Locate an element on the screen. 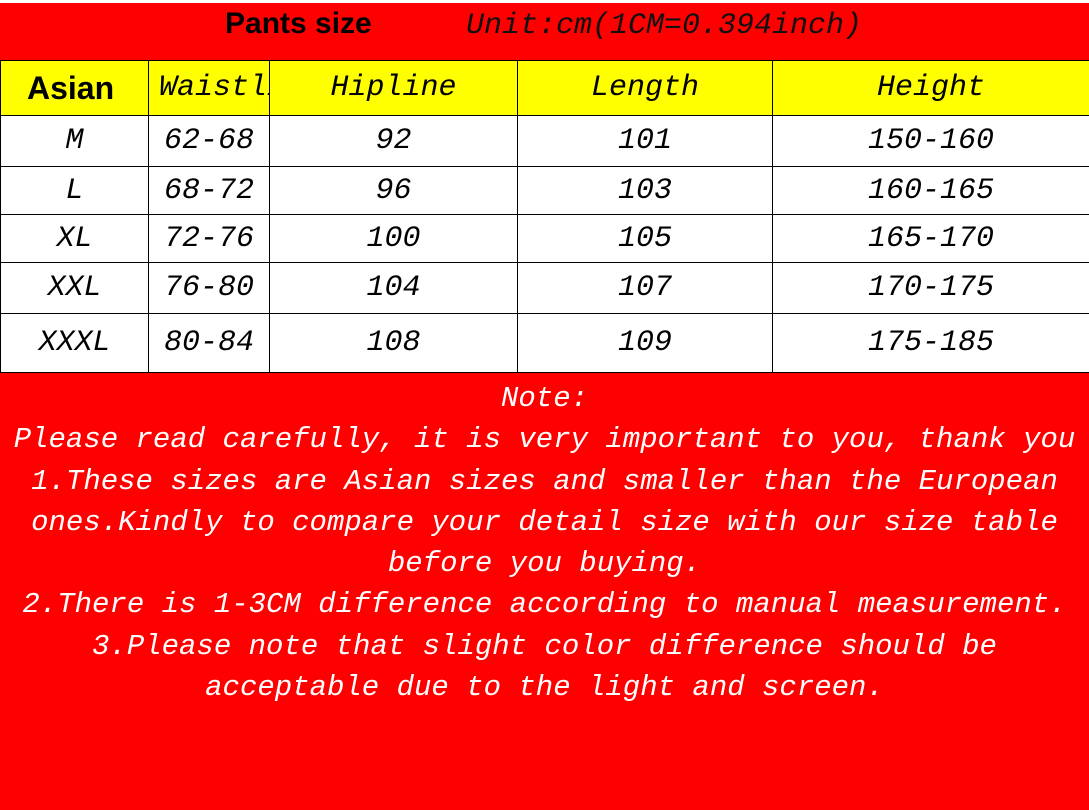 This screenshot has height=810, width=1089. table-cell: 150-160 is located at coordinates (930, 141).